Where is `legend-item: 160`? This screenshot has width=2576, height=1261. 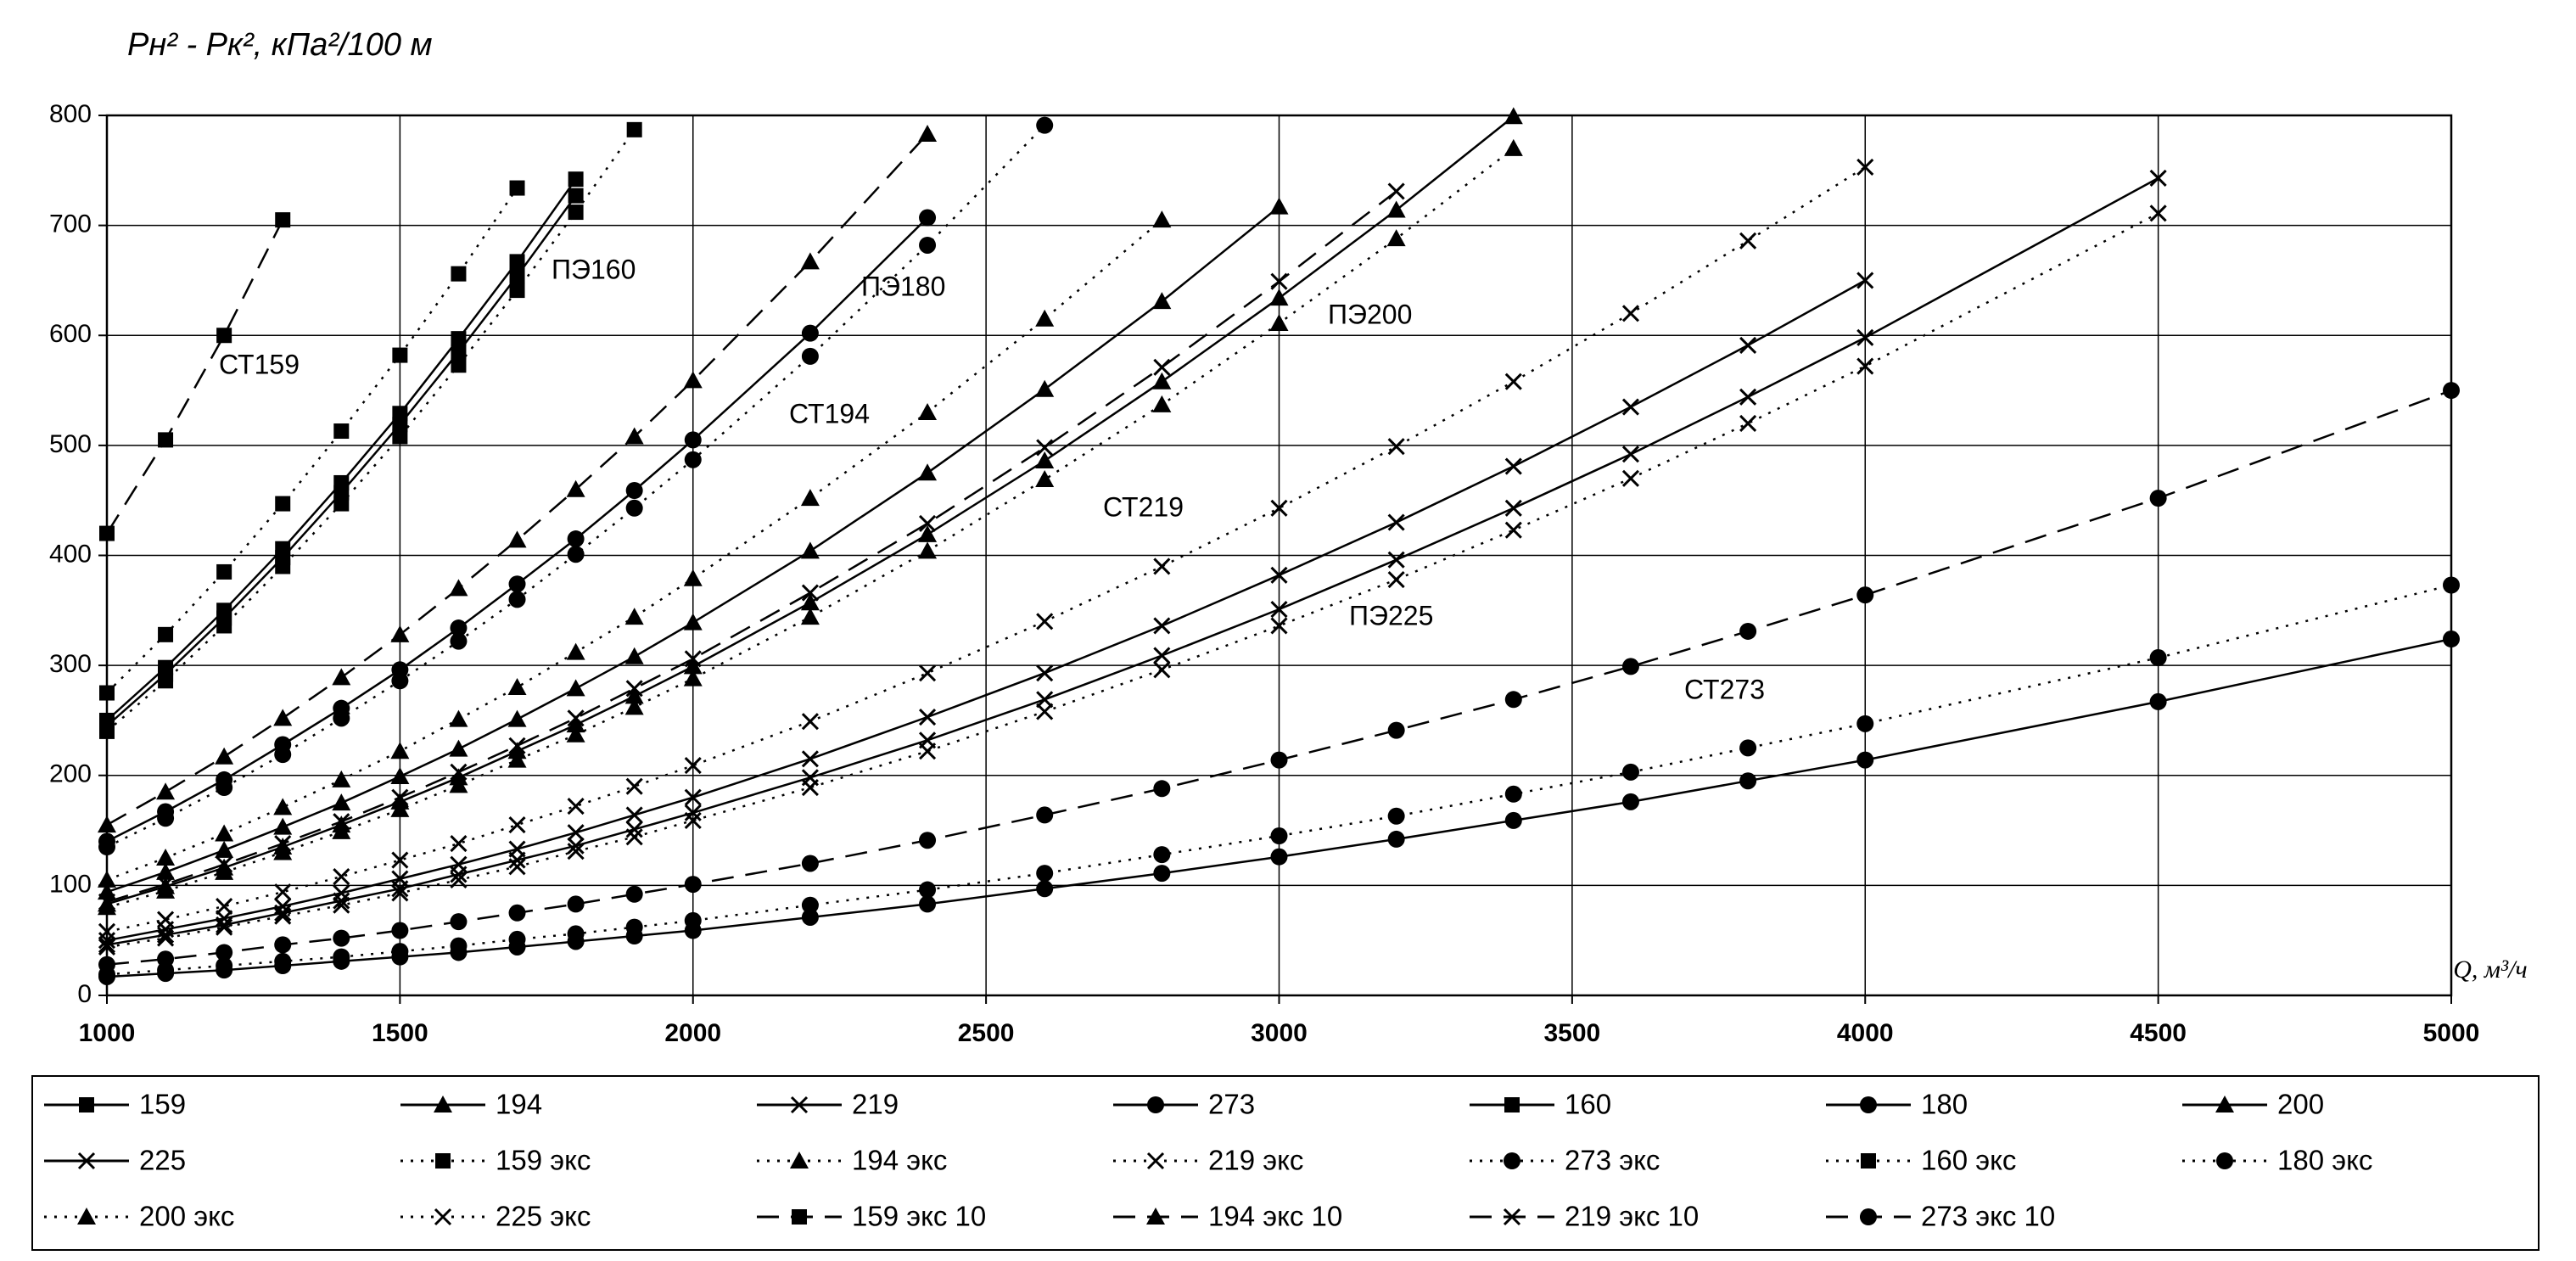 legend-item: 160 is located at coordinates (1540, 1104).